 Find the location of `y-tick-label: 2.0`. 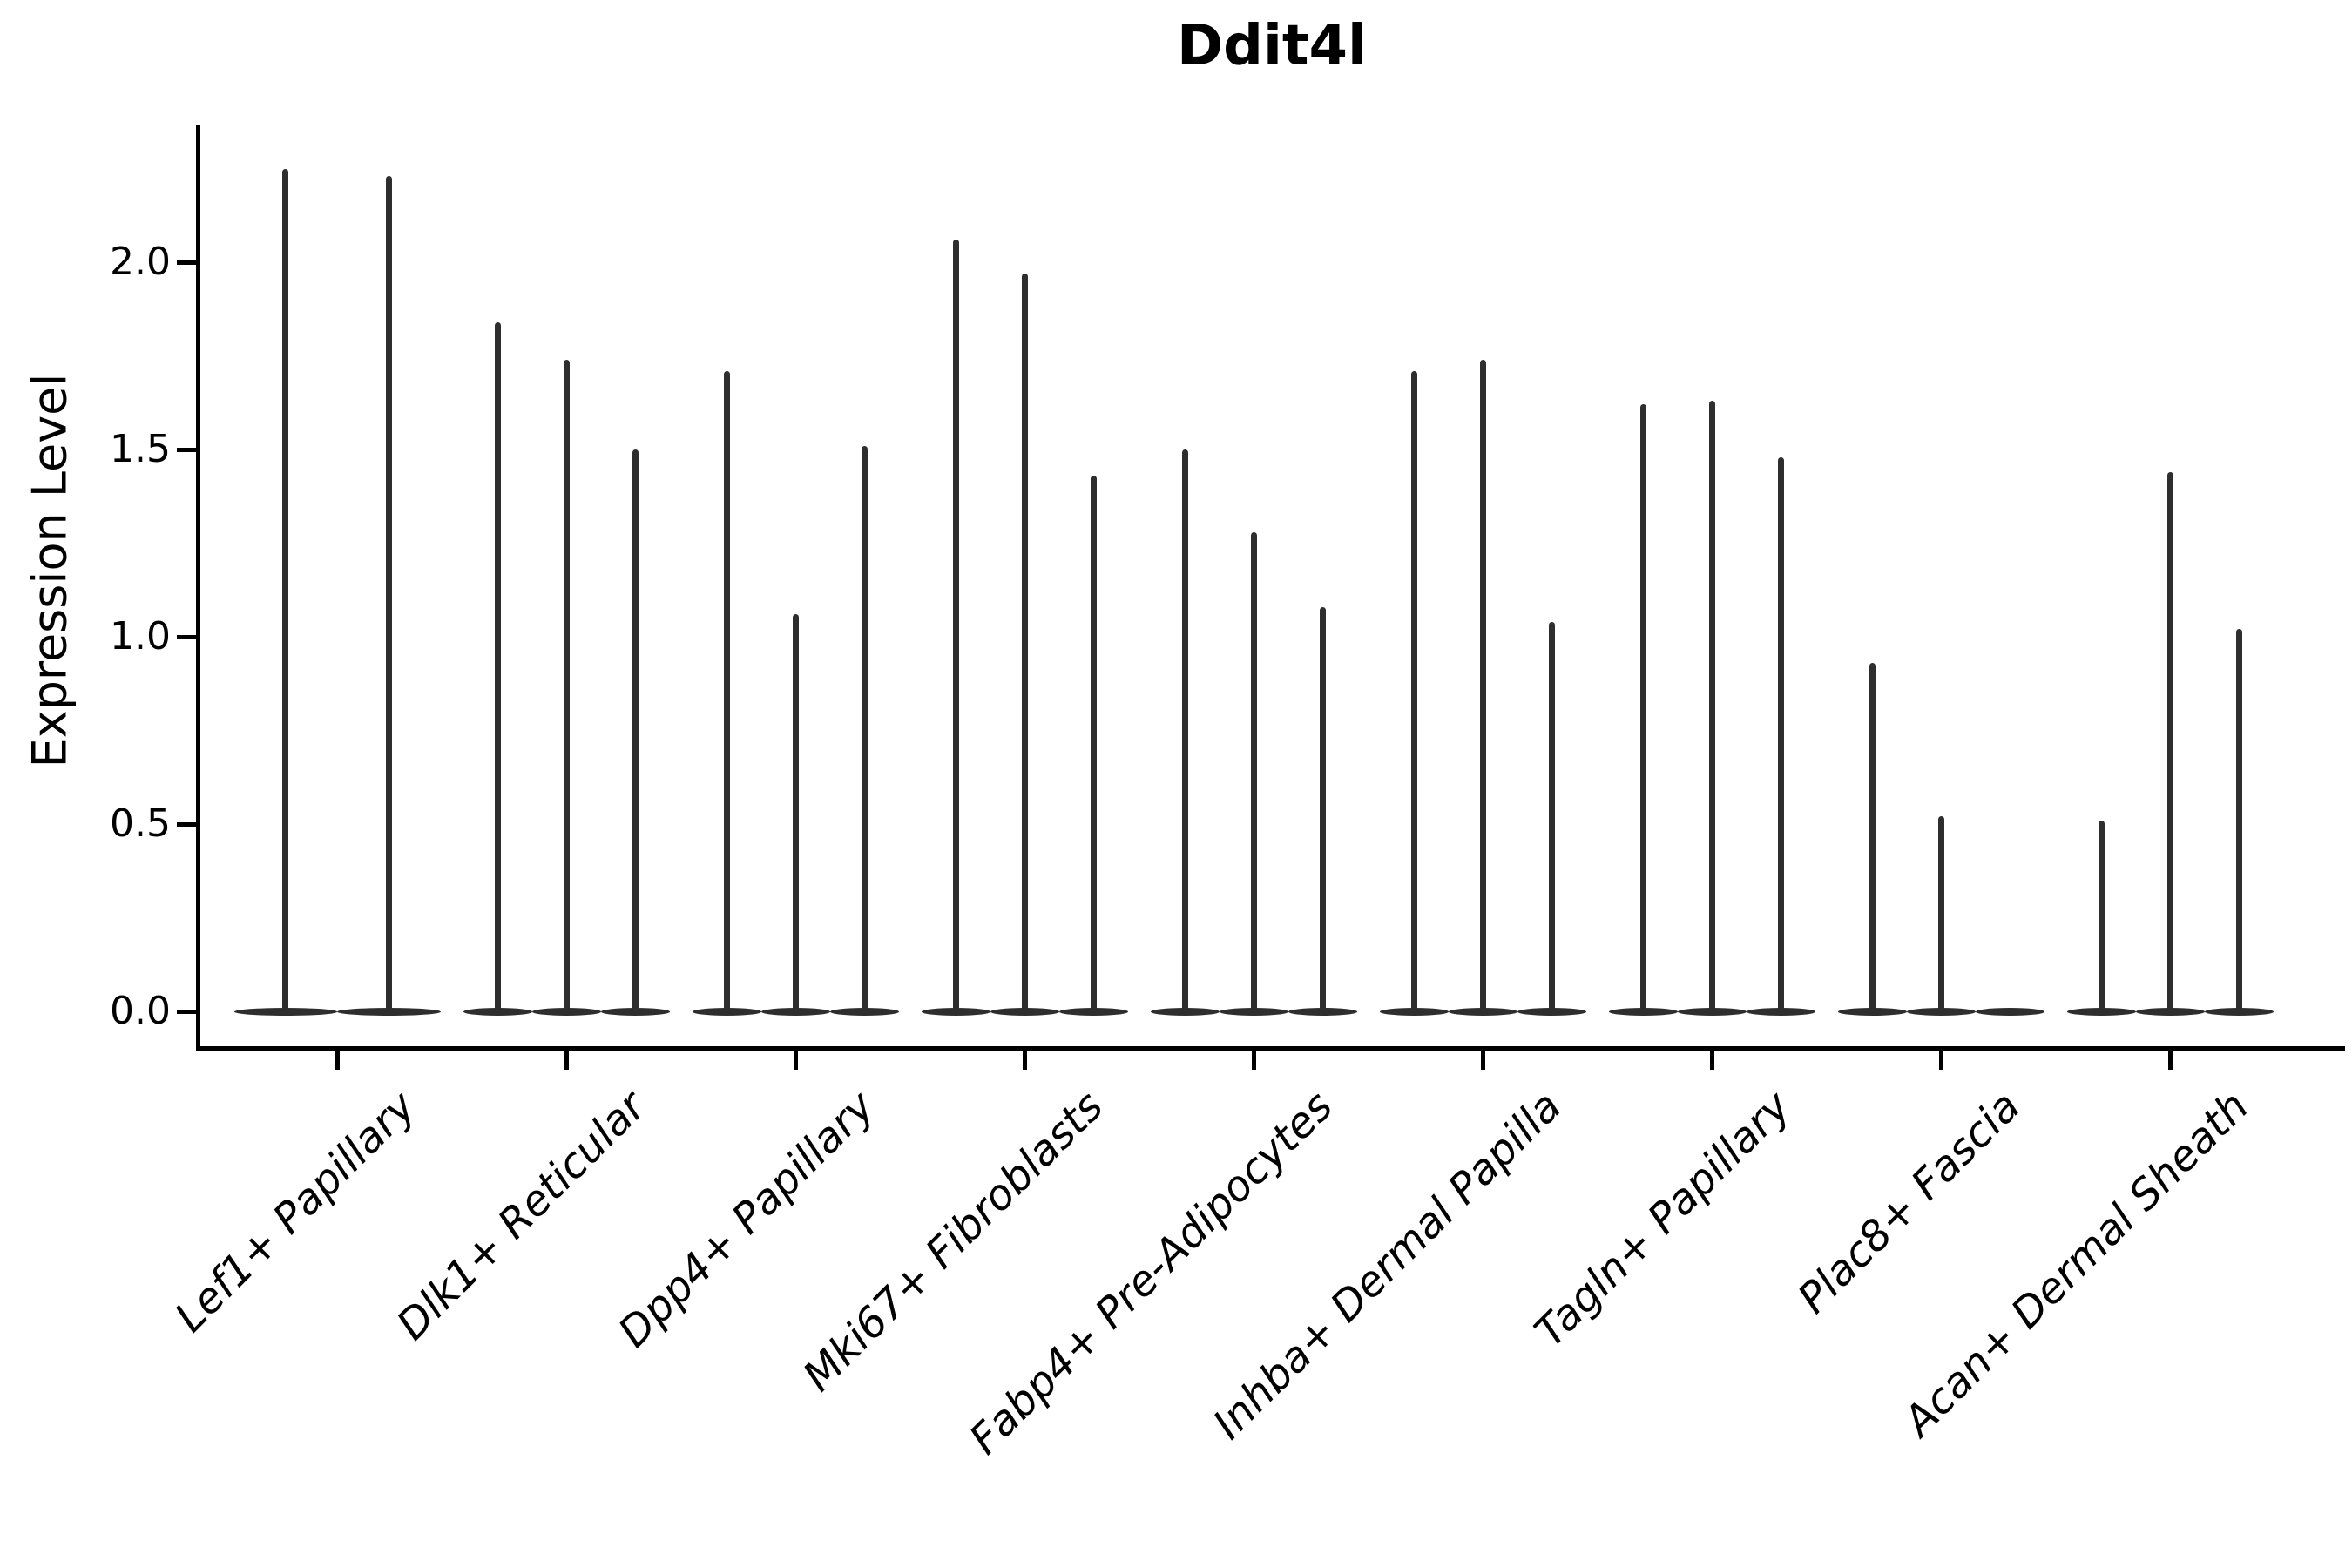

y-tick-label: 2.0 is located at coordinates (140, 262).